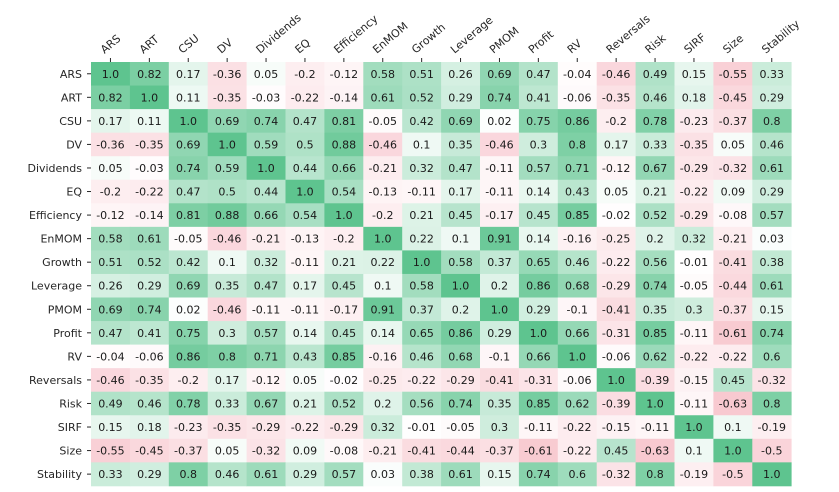 The image size is (839, 492). What do you see at coordinates (227, 380) in the screenshot?
I see `cell-value-label: 0.17` at bounding box center [227, 380].